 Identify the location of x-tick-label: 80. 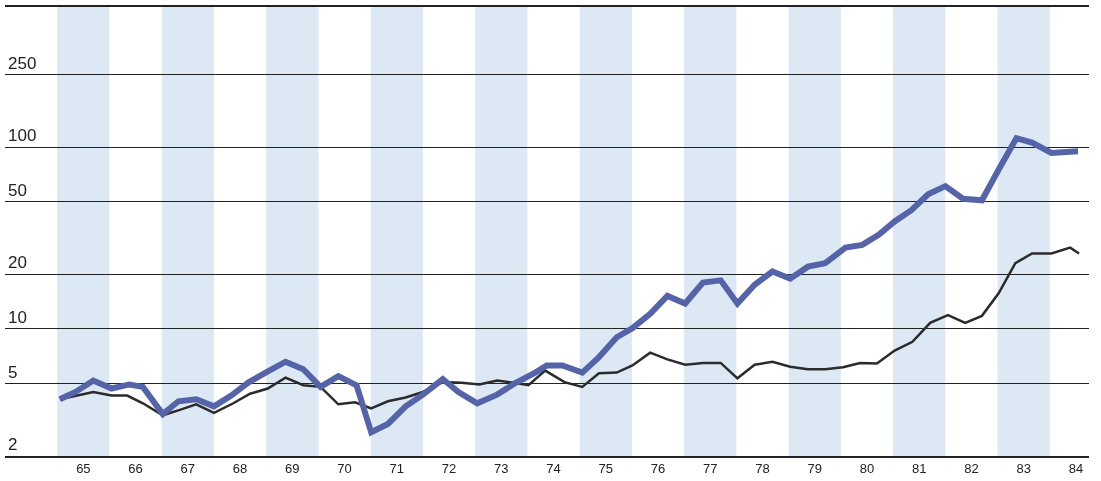
(867, 469).